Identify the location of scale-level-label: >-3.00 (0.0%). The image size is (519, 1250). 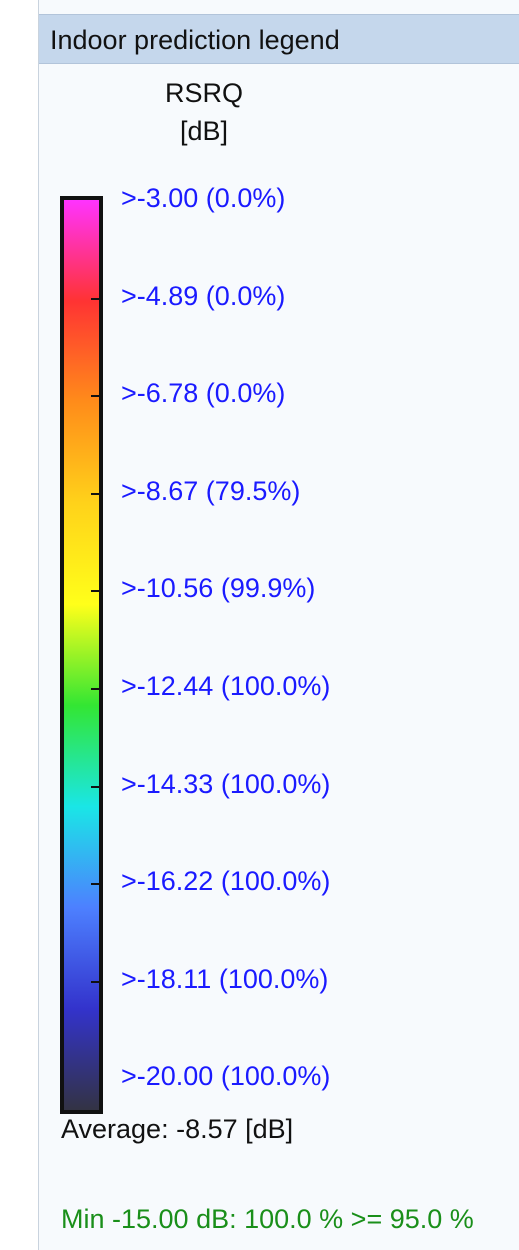
(203, 198).